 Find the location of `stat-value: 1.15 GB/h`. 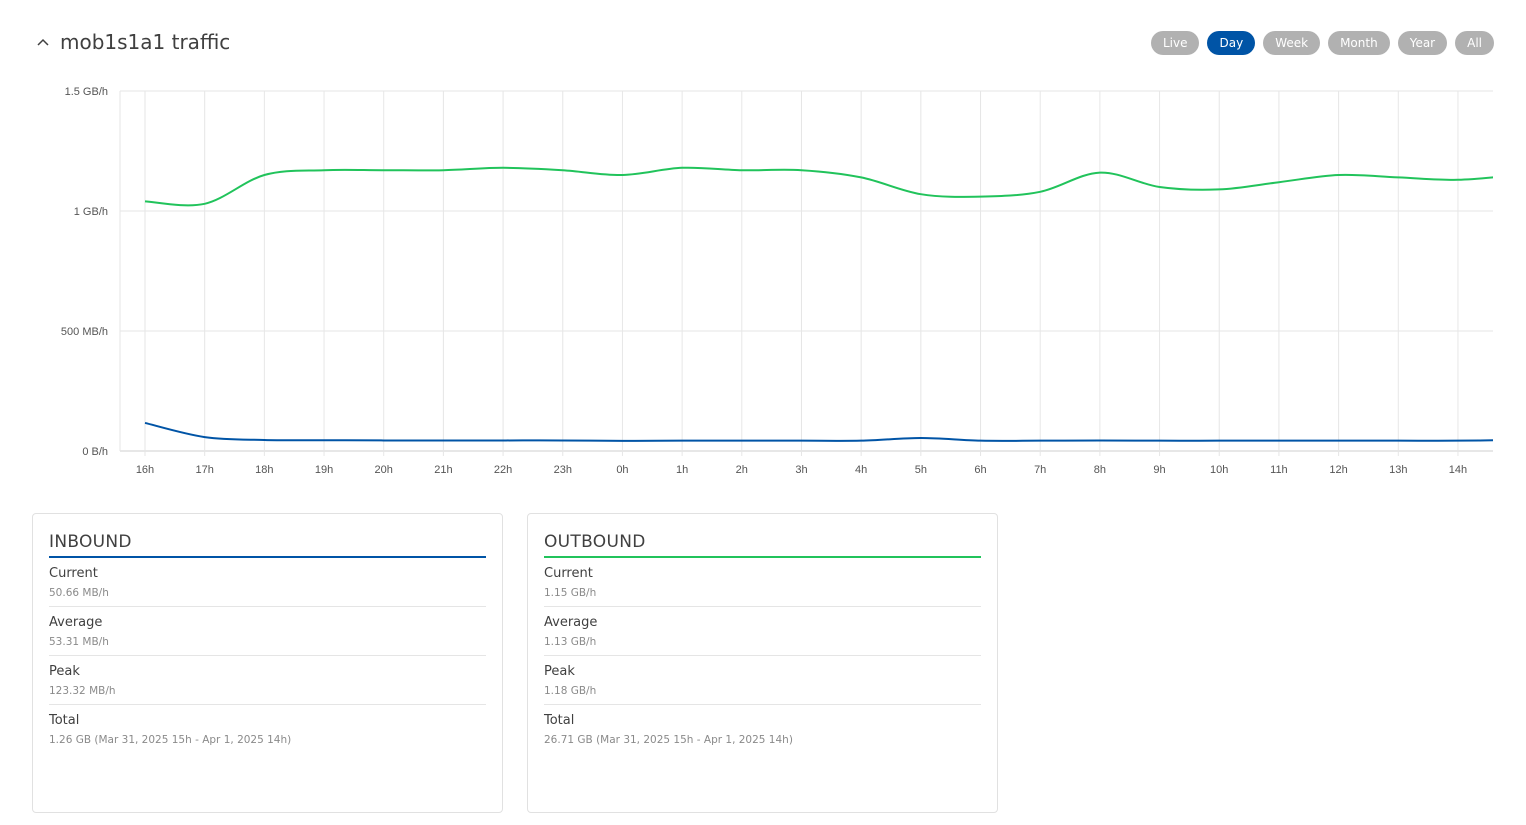

stat-value: 1.15 GB/h is located at coordinates (570, 593).